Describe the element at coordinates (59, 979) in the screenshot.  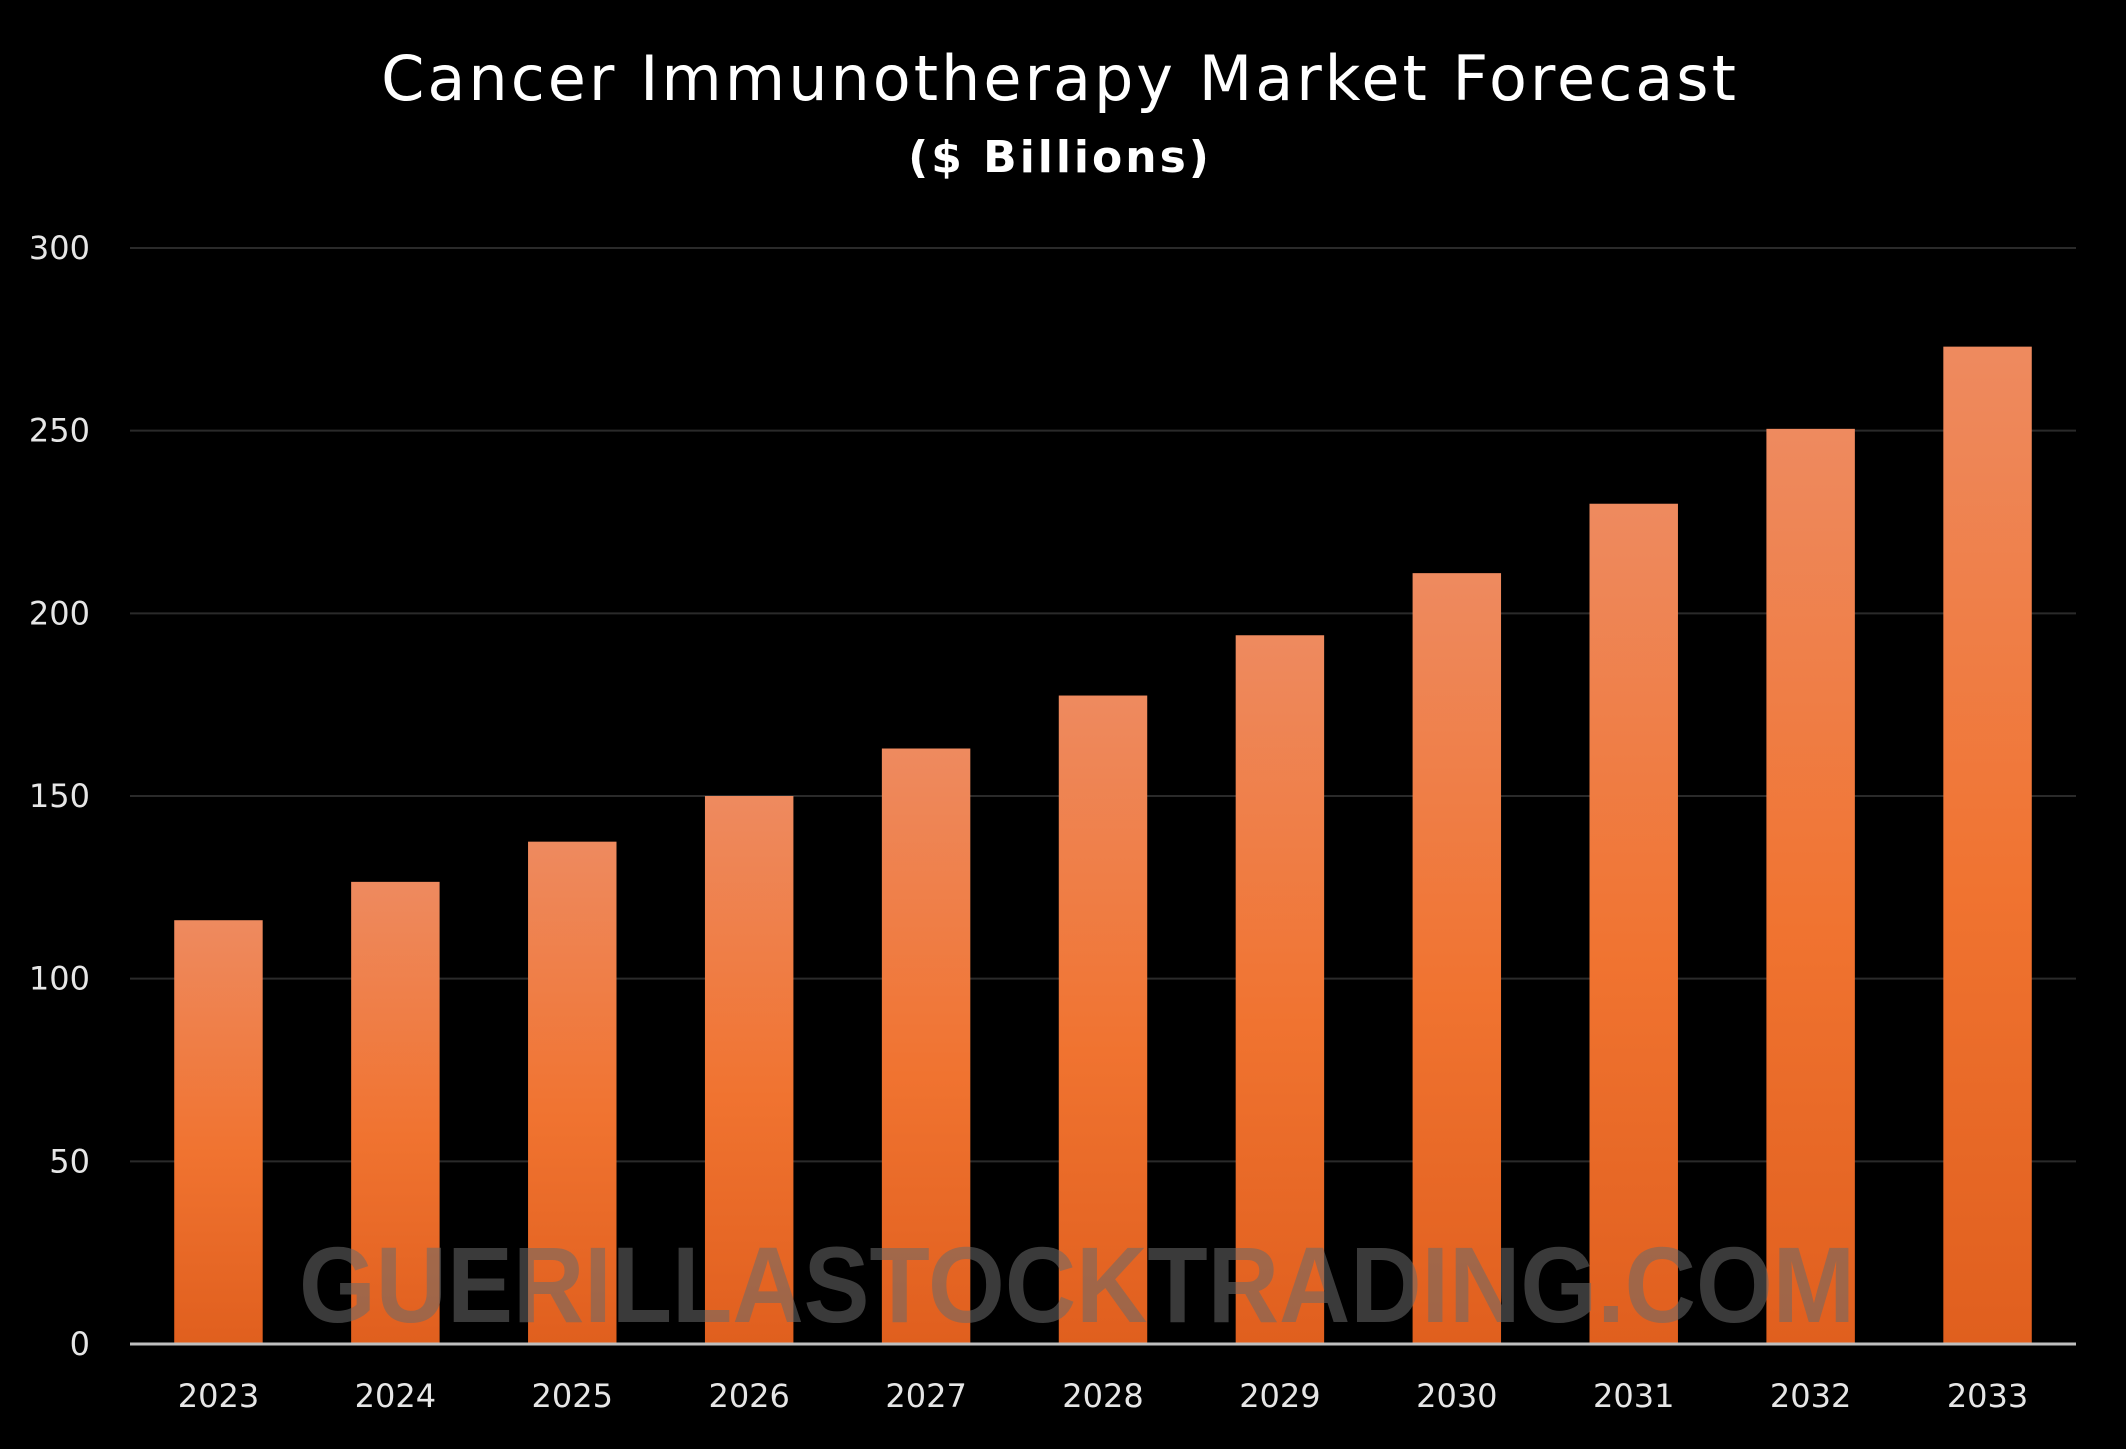
I see `y-tick-label: 100` at that location.